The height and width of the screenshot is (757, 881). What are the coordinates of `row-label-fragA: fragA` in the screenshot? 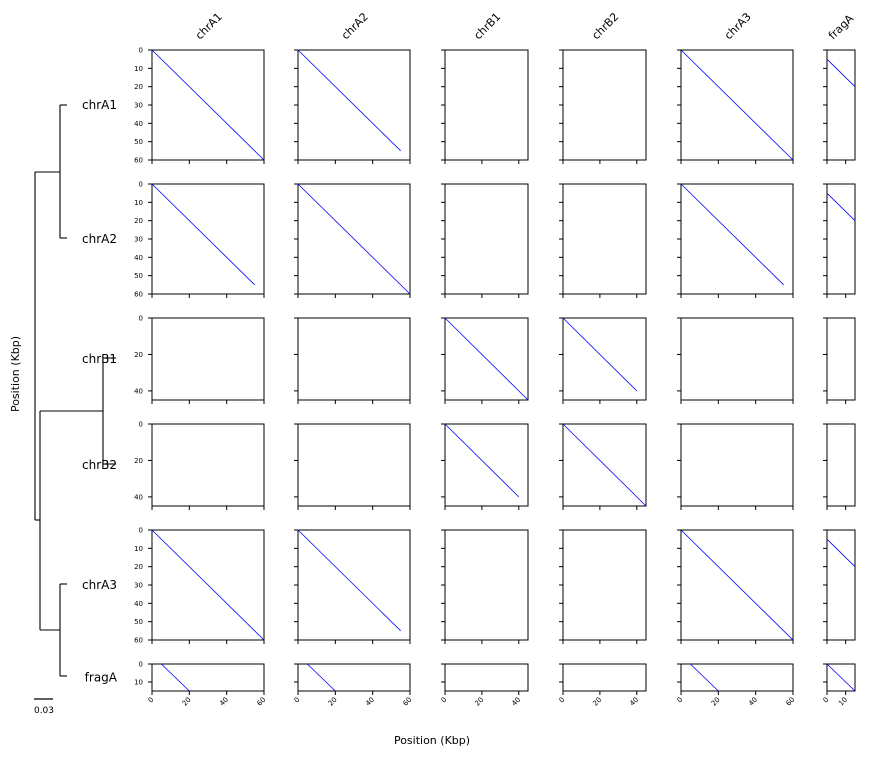 It's located at (101, 678).